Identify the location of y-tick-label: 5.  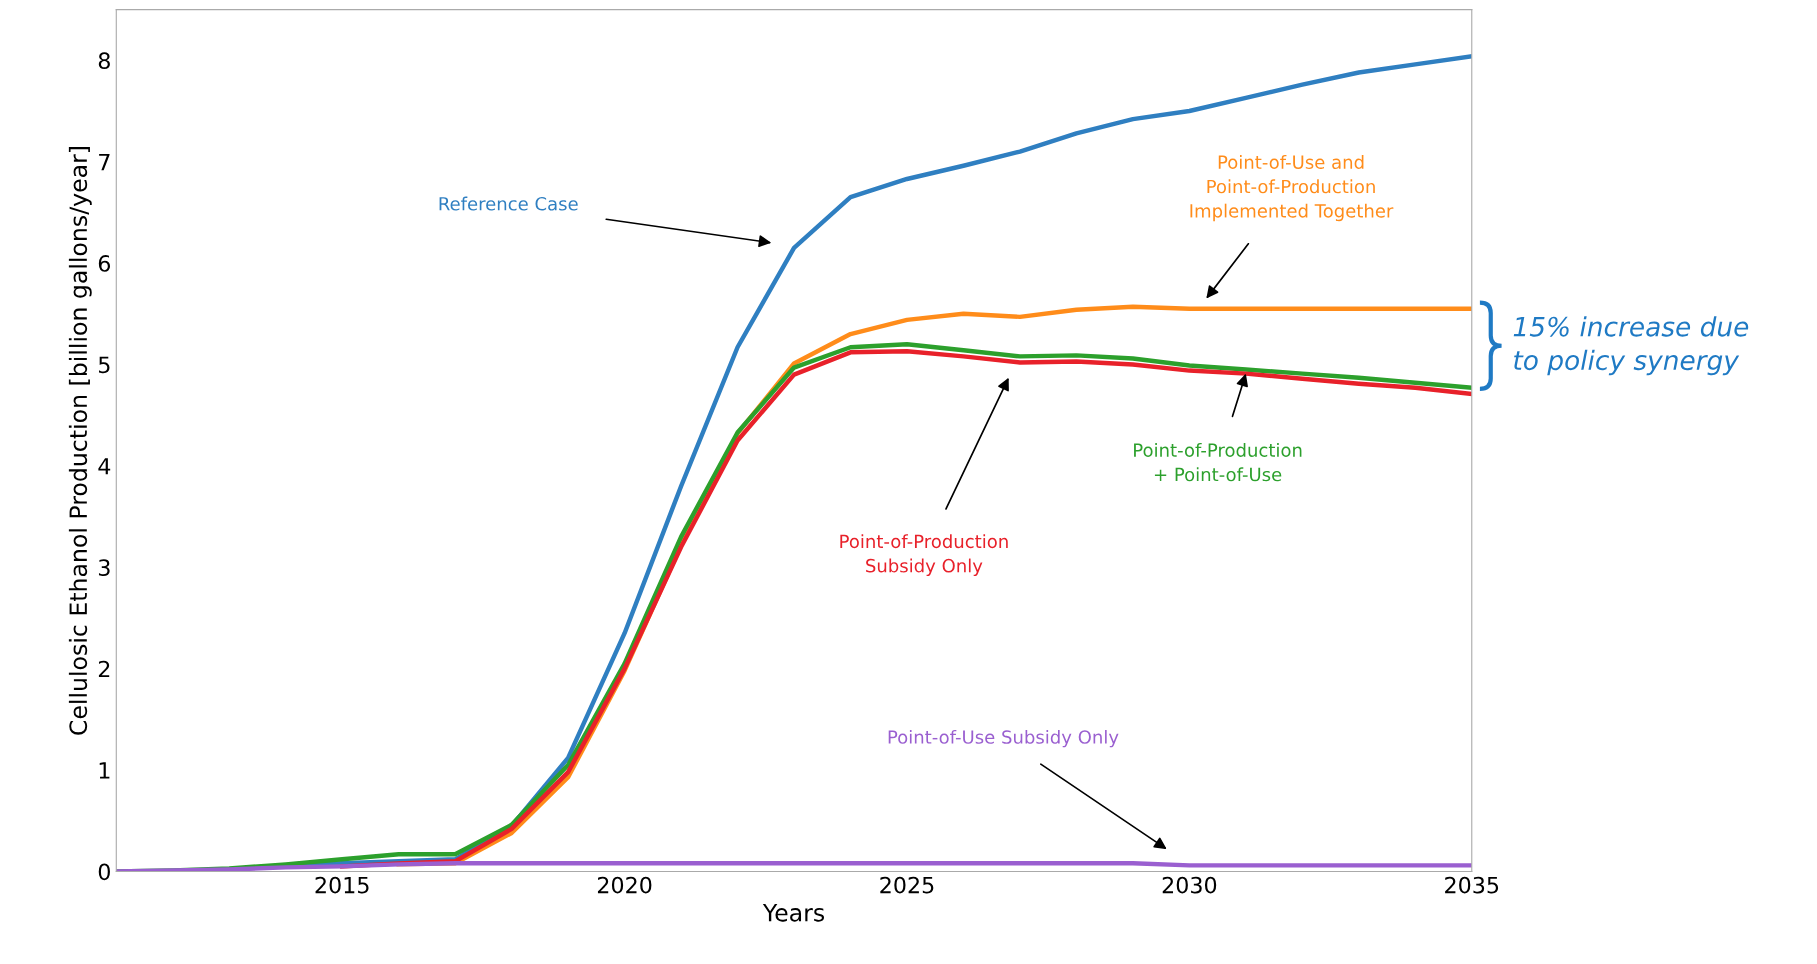
(104, 365).